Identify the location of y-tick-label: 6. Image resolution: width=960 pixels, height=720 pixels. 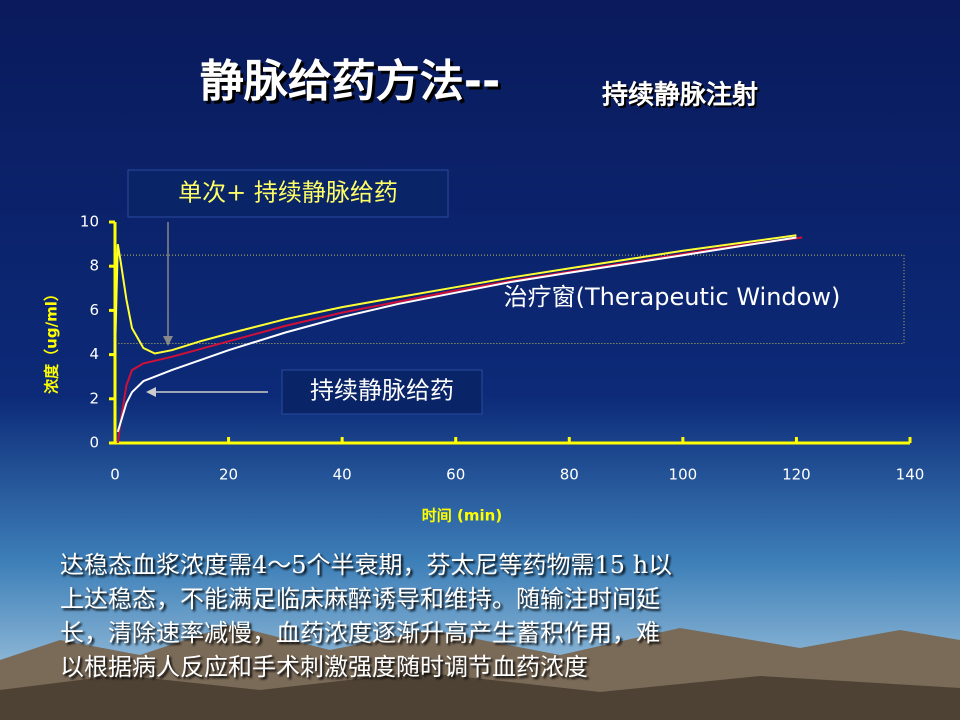
(94, 310).